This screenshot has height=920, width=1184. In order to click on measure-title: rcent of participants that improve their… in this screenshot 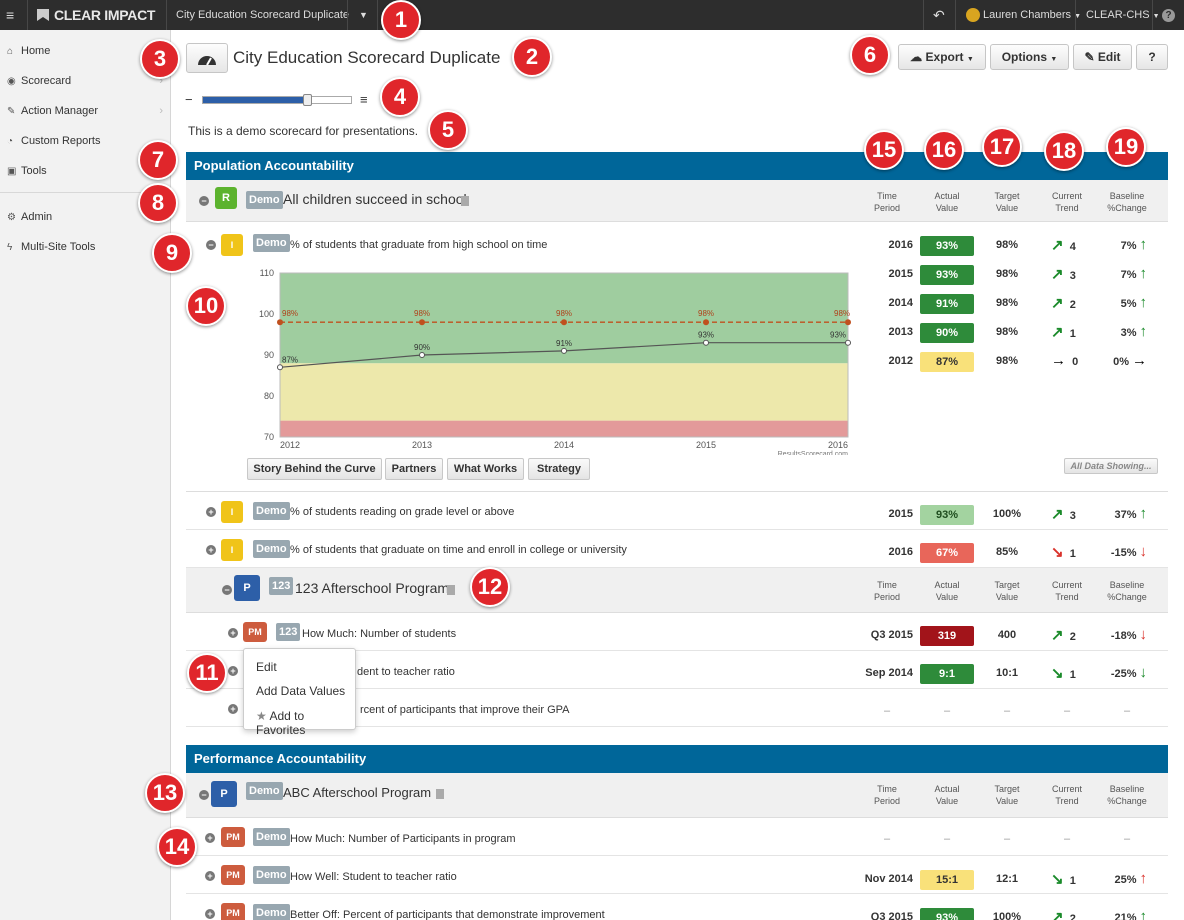, I will do `click(465, 710)`.